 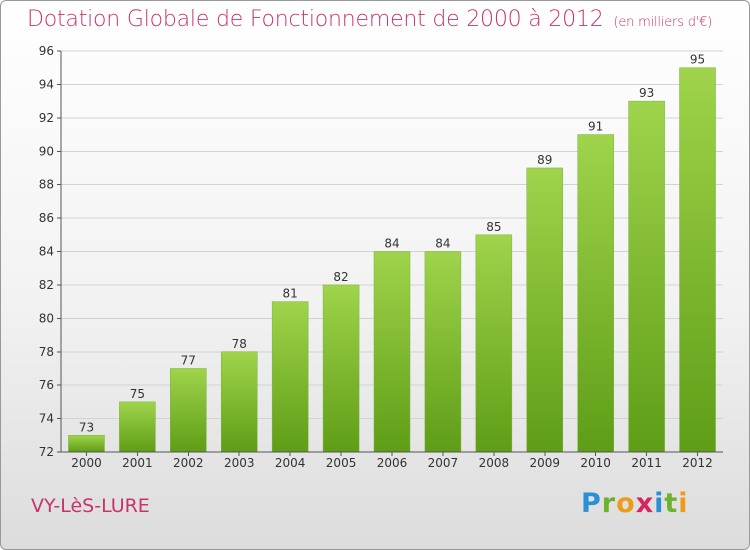 What do you see at coordinates (188, 360) in the screenshot?
I see `bar-value-label: 77` at bounding box center [188, 360].